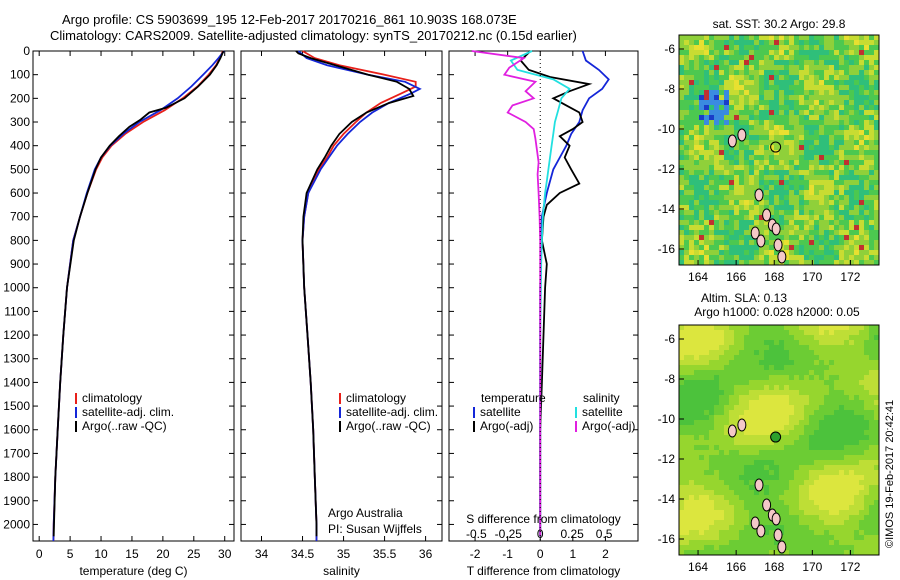  Describe the element at coordinates (779, 24) in the screenshot. I see `sst-map-title: sat. SST: 30.2 Argo: 29.8` at that location.